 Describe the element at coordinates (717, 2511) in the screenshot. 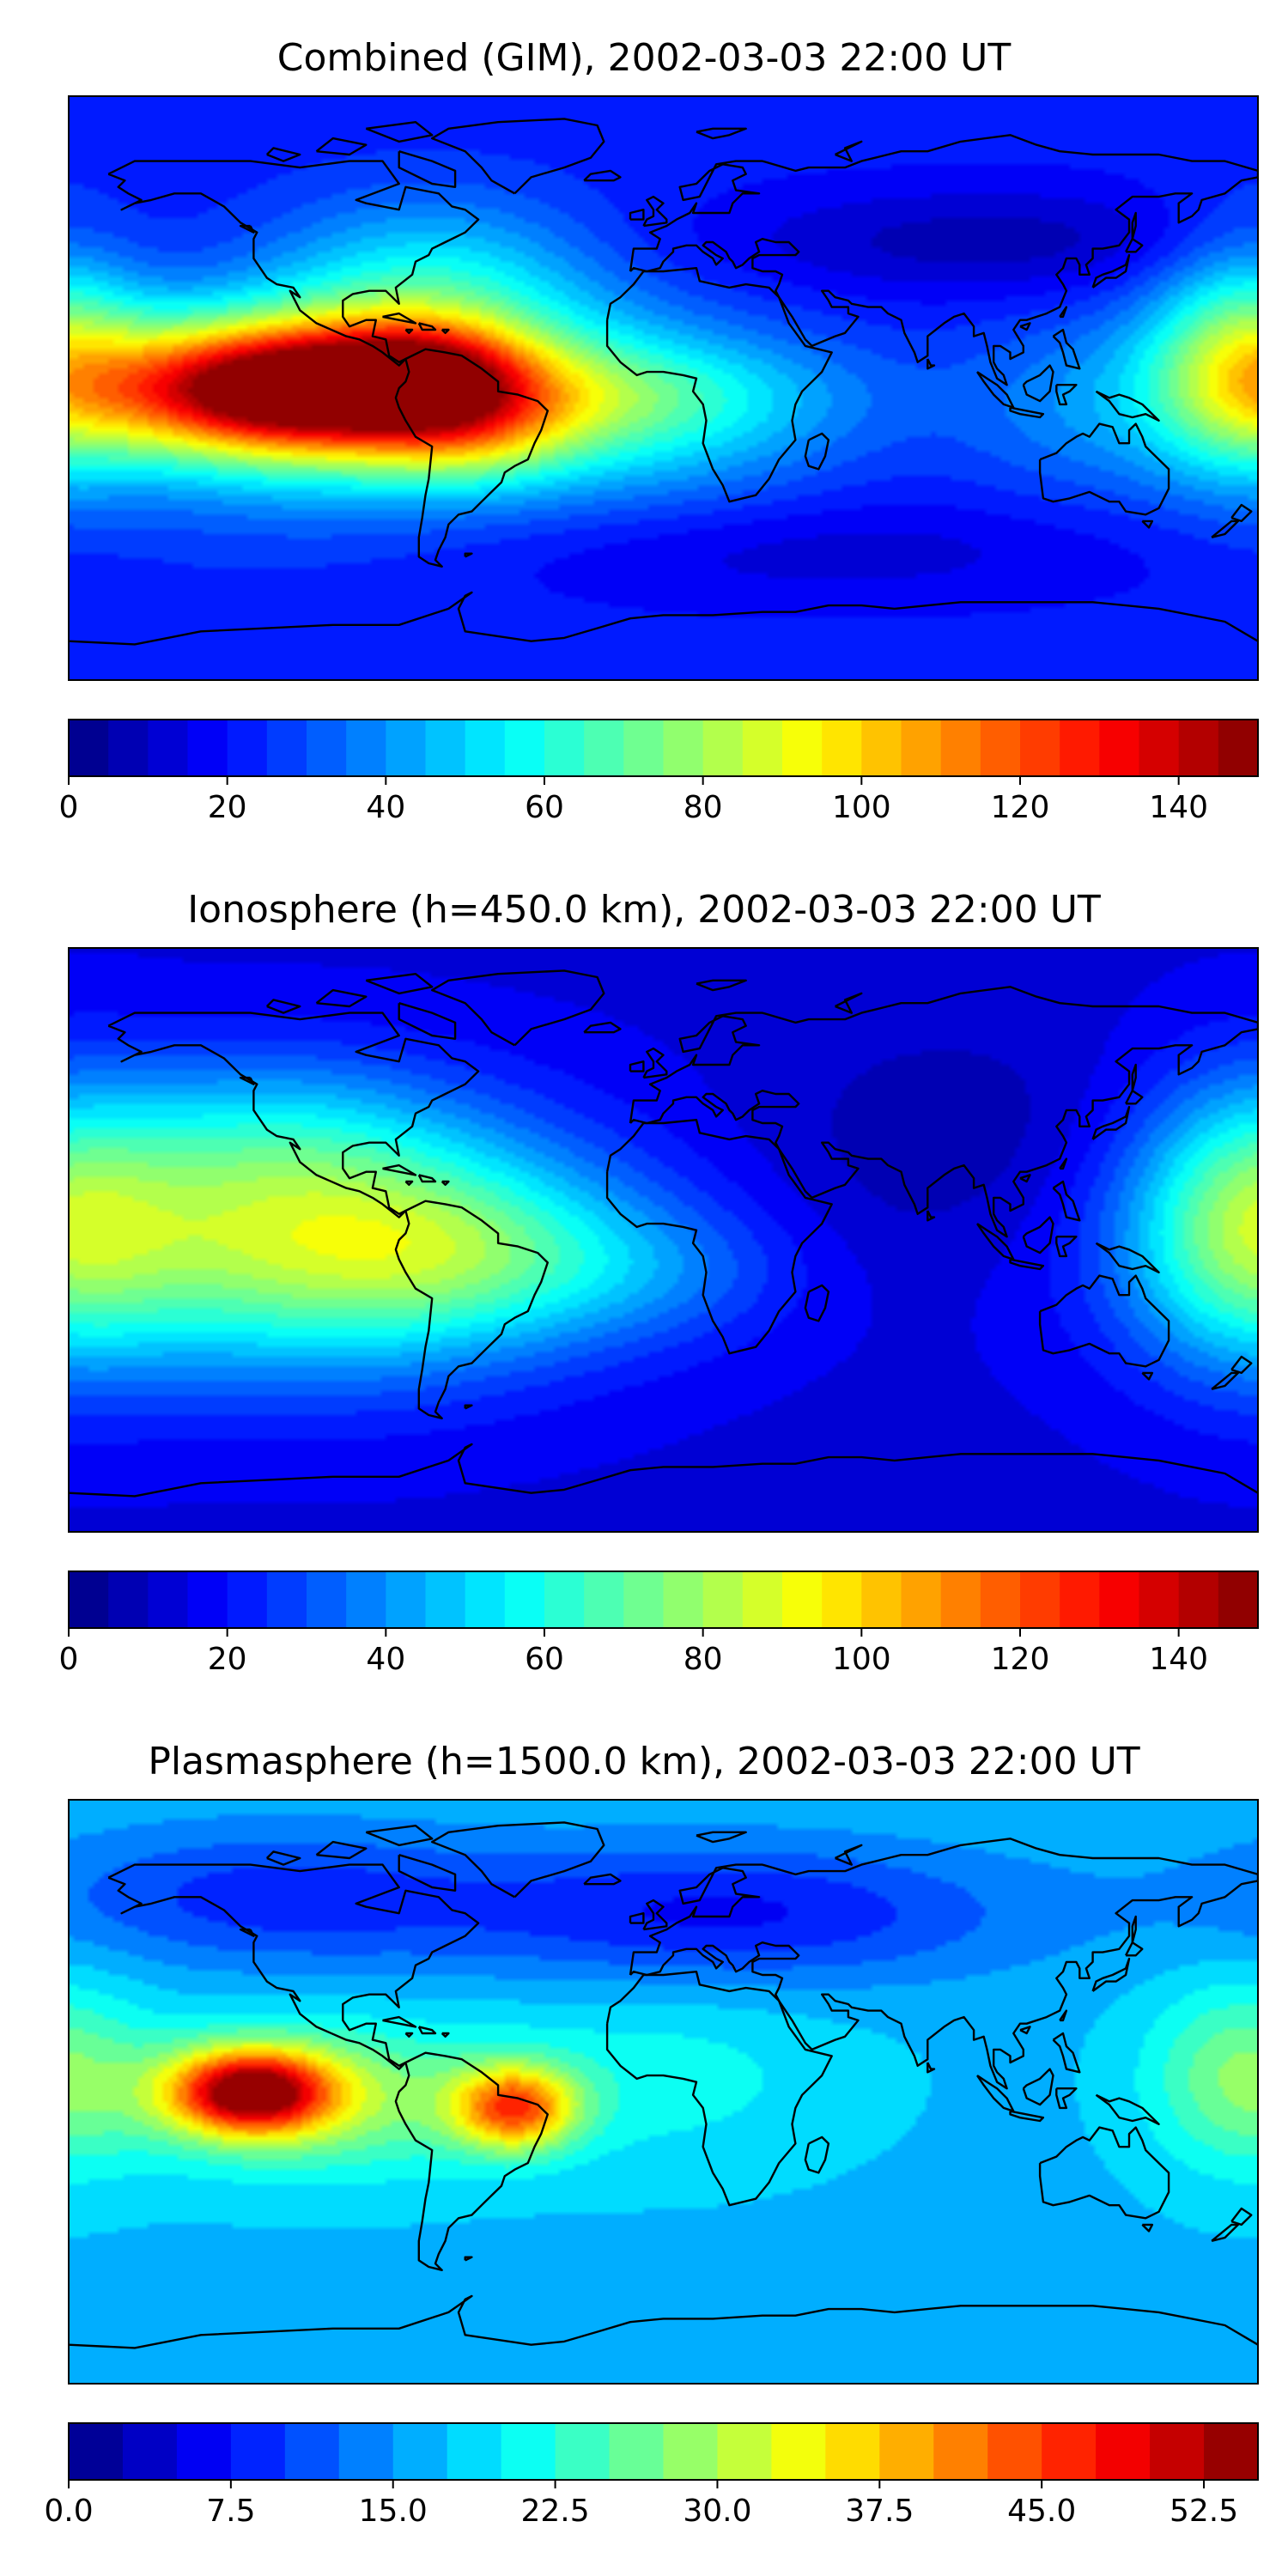

I see `colorbar-tick-label: 30.0` at that location.